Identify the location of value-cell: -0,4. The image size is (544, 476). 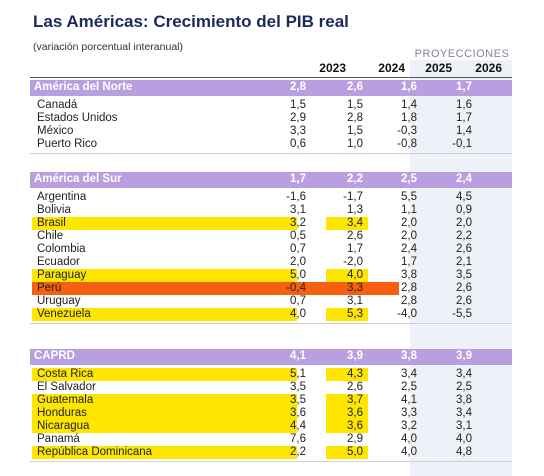
(296, 288).